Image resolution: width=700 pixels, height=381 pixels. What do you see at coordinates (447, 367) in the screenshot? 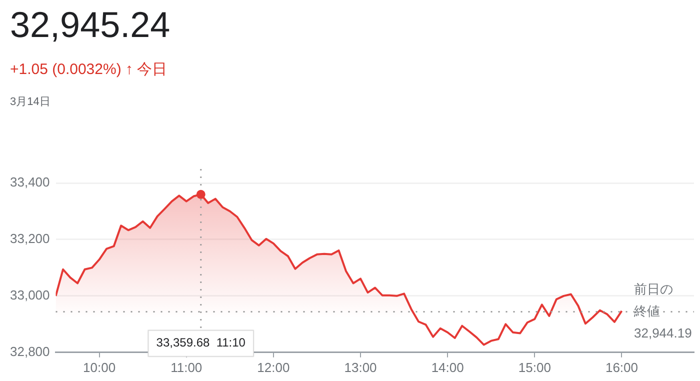
I see `x-tick-label: 14:00` at bounding box center [447, 367].